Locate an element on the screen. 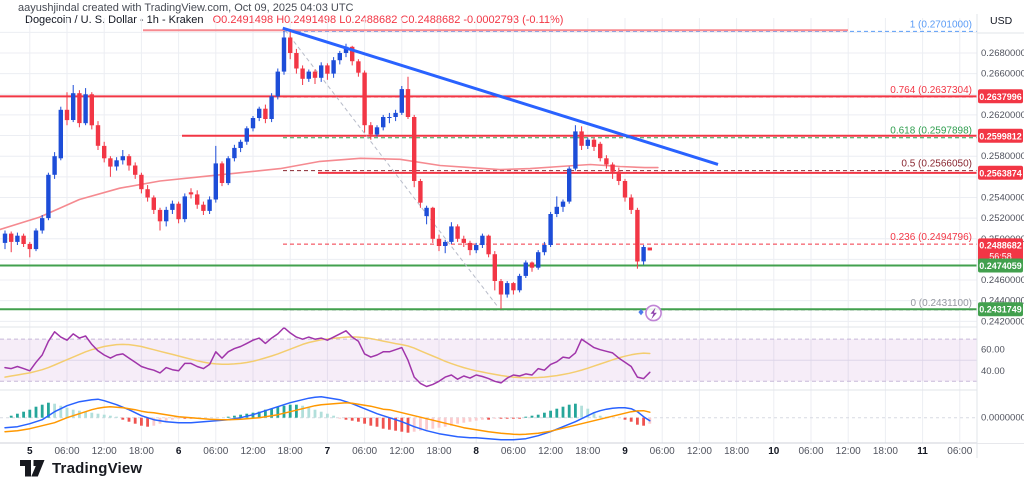 This screenshot has width=1024, height=493. tradingview-mark-icon is located at coordinates (32, 468).